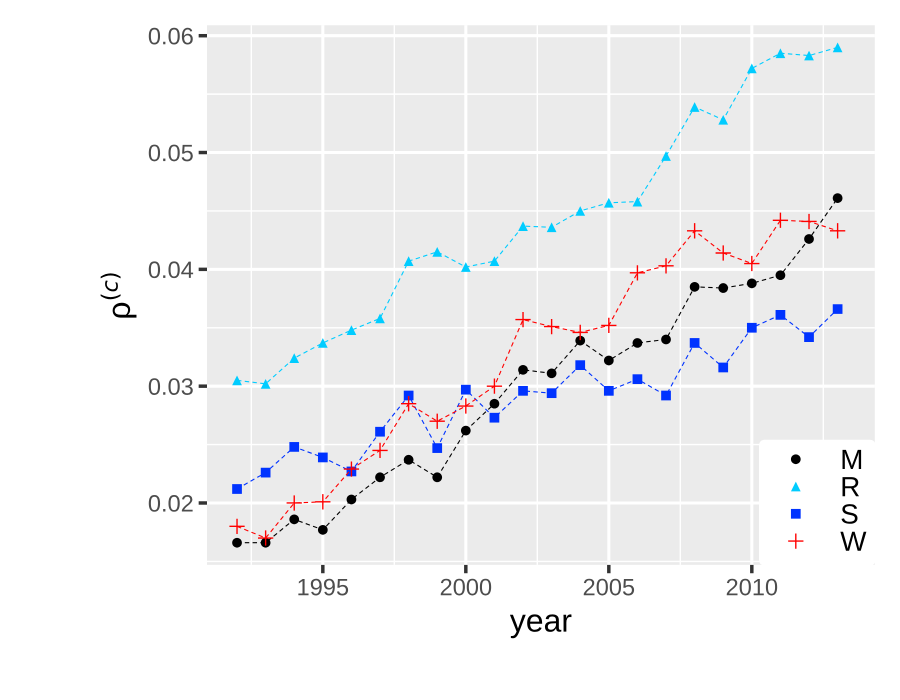  What do you see at coordinates (170, 36) in the screenshot?
I see `y-tick-label: 0.06` at bounding box center [170, 36].